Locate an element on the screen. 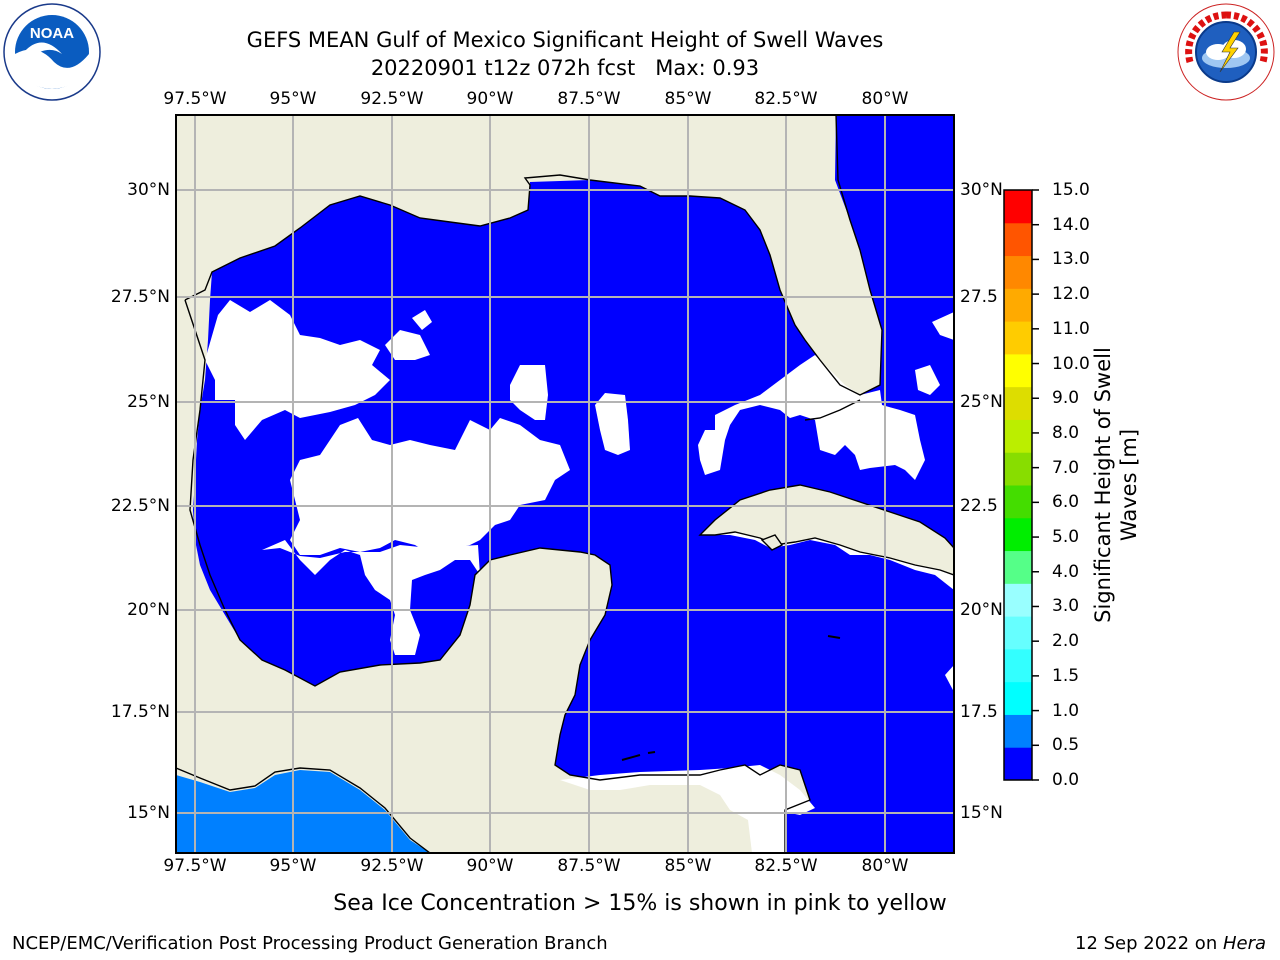 The height and width of the screenshot is (960, 1280). lon-tick-label-bottom: 80°W is located at coordinates (885, 866).